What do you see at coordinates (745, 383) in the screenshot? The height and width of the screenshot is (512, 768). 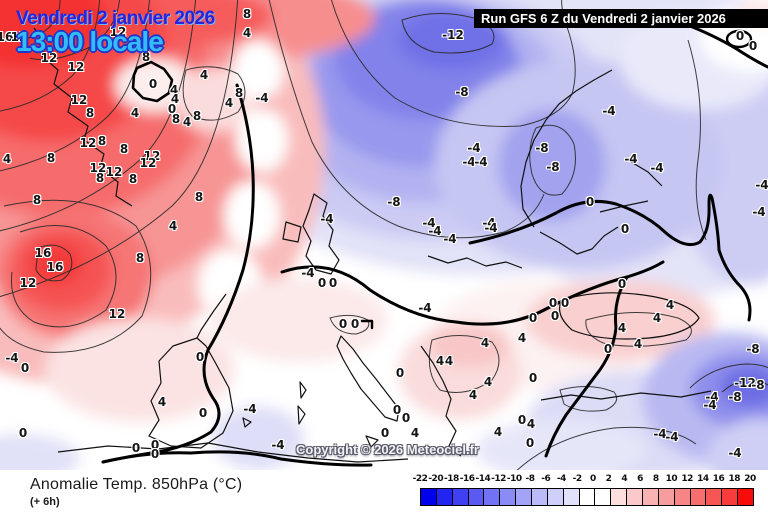 I see `contour-label: -12` at bounding box center [745, 383].